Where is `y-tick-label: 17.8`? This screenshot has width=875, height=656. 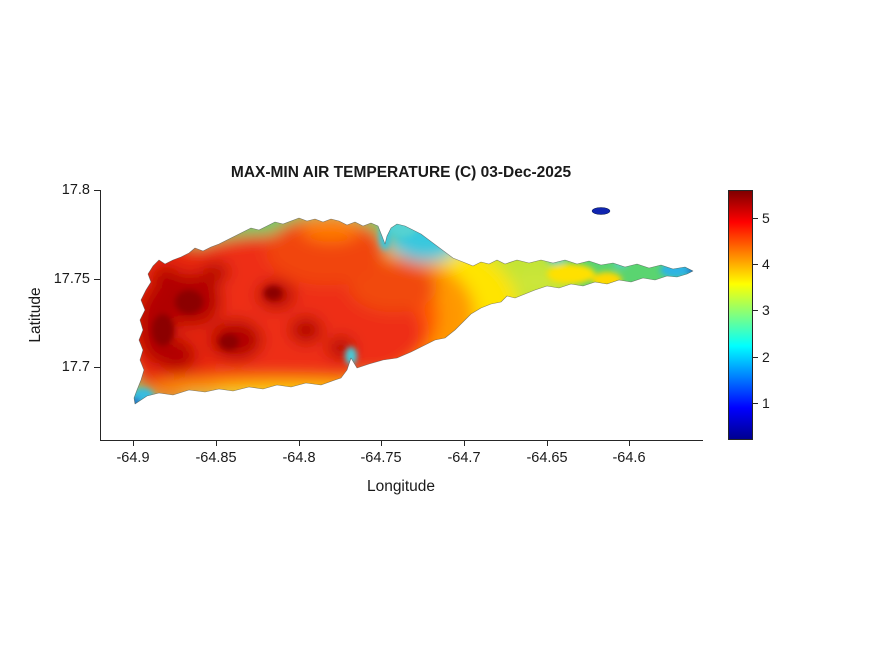 y-tick-label: 17.8 is located at coordinates (75, 190).